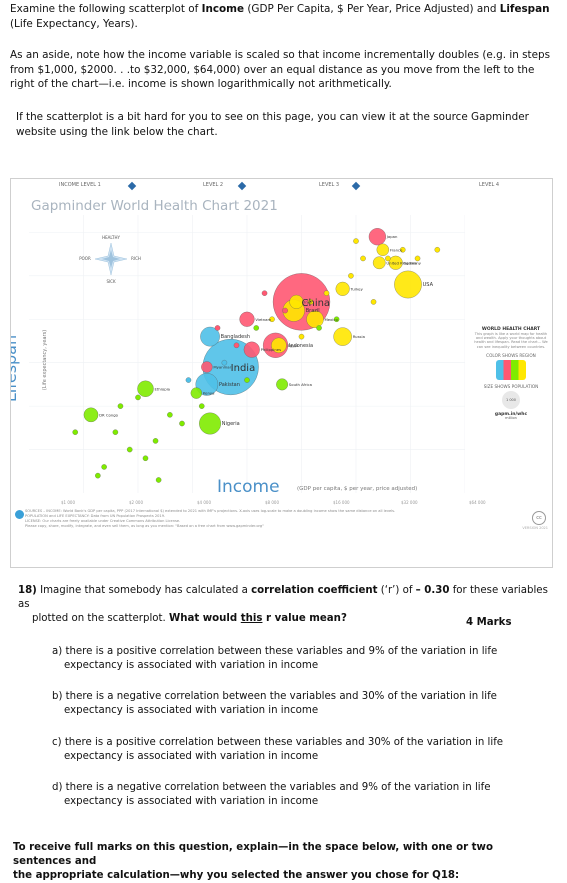 Image resolution: width=567 pixels, height=883 pixels. What do you see at coordinates (296, 301) in the screenshot?
I see `bubble-iran` at bounding box center [296, 301].